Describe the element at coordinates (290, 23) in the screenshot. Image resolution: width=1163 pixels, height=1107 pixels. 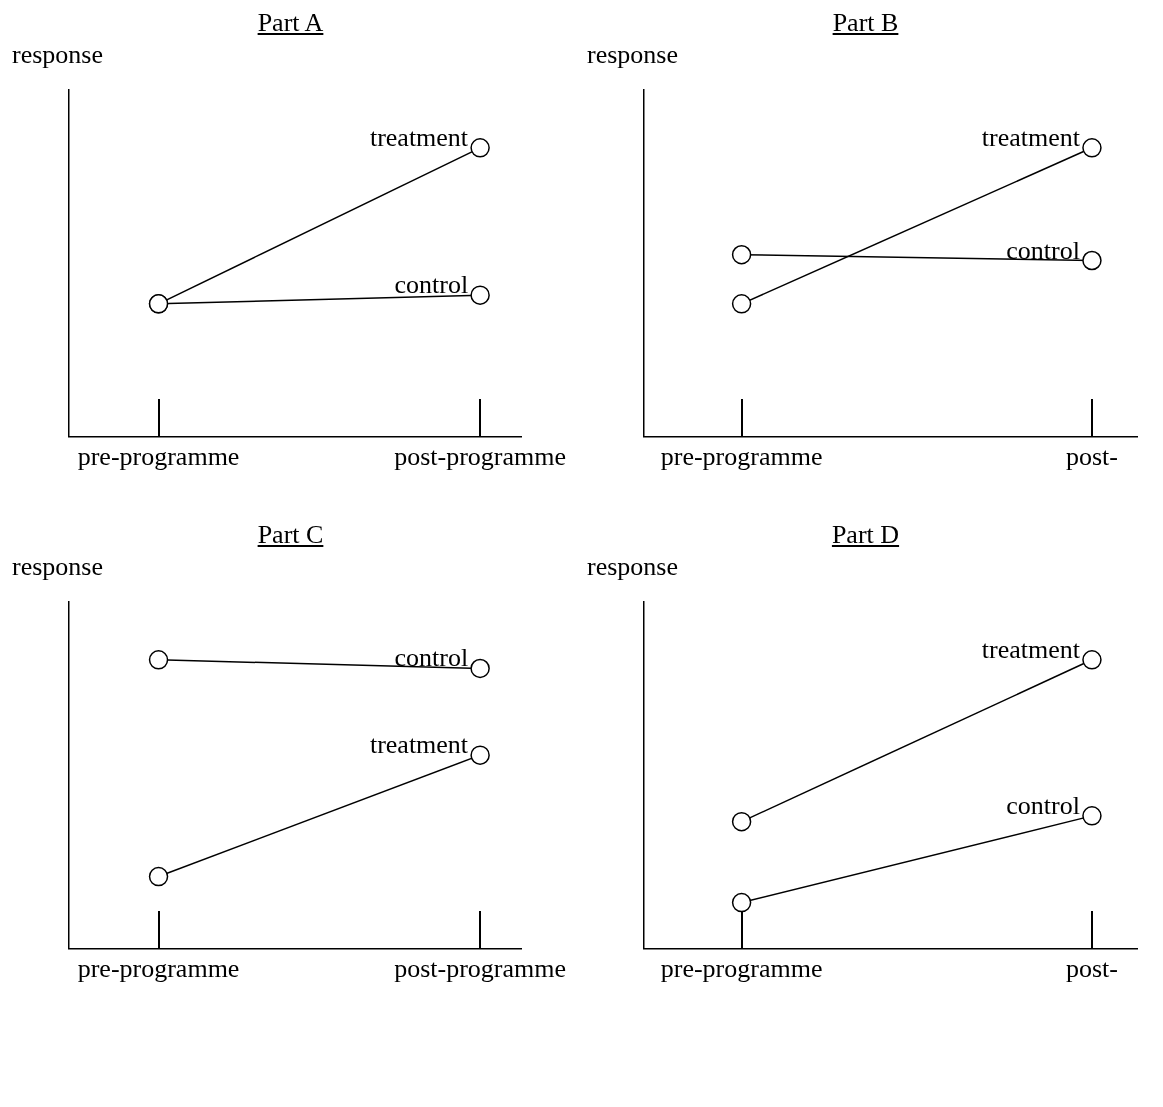
I see `chart-title: Part A` at that location.